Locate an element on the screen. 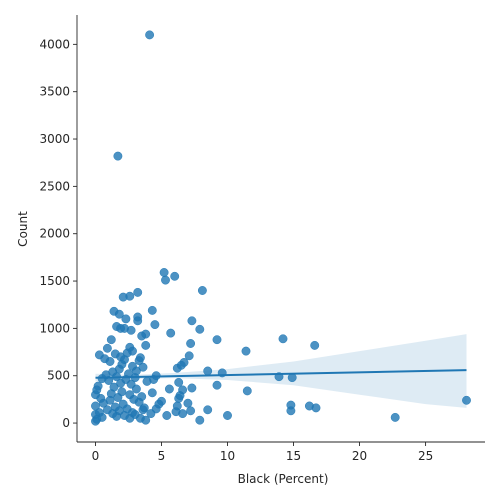 Image resolution: width=500 pixels, height=500 pixels. x-tick-label: 25 is located at coordinates (425, 456).